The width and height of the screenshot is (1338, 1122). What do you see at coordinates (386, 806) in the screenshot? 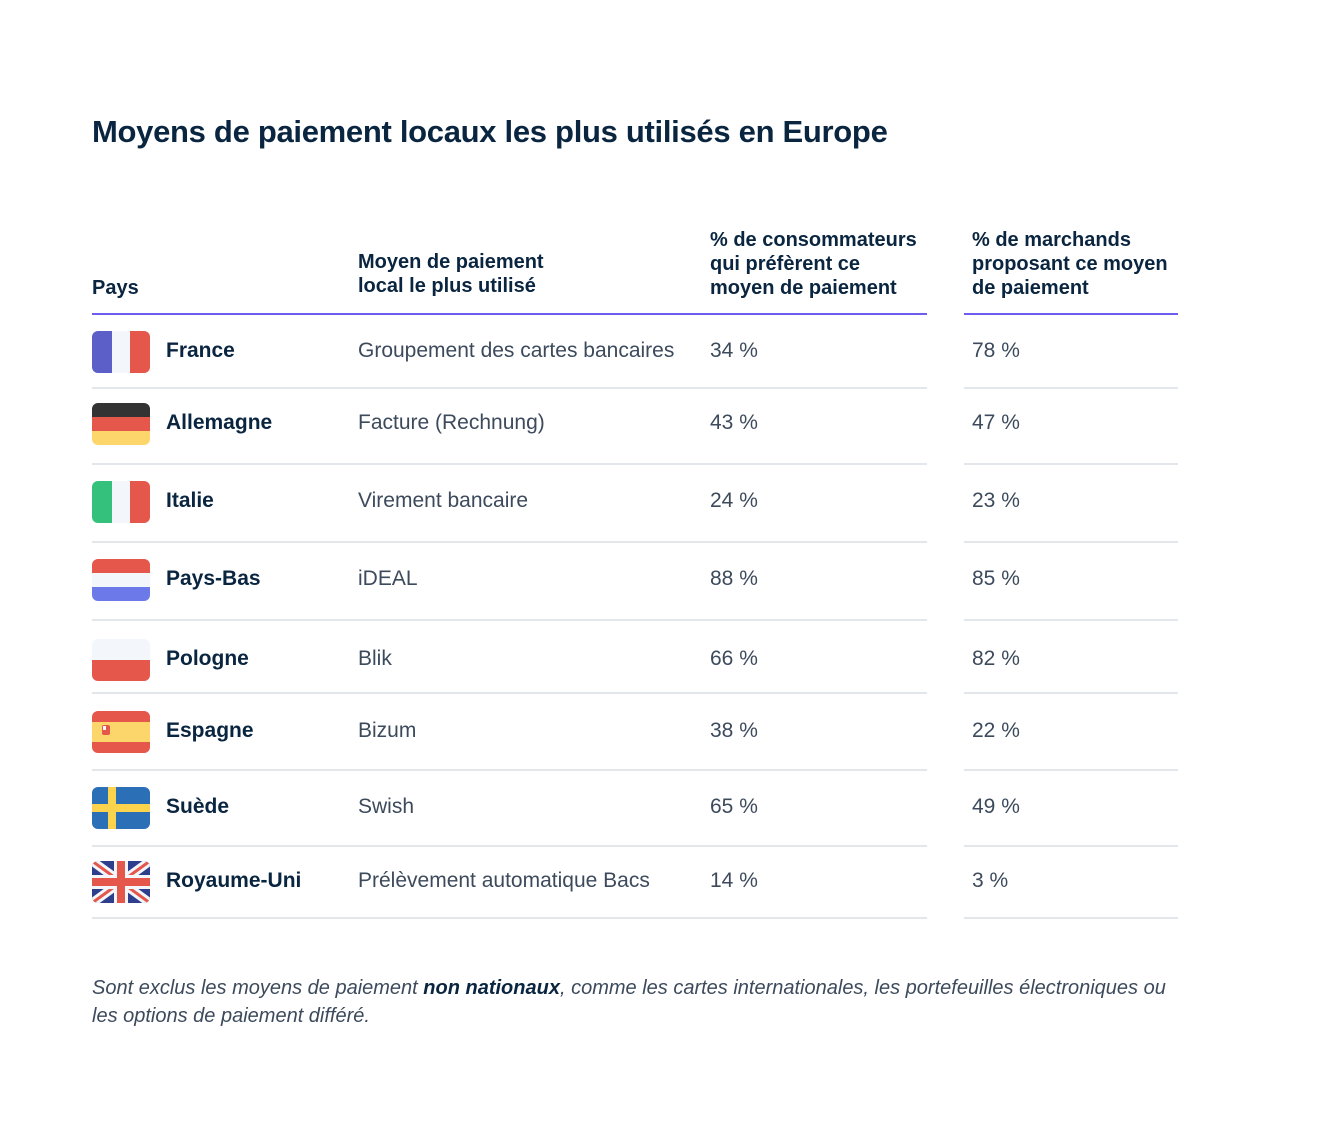
I see `payment-method: Swish` at bounding box center [386, 806].